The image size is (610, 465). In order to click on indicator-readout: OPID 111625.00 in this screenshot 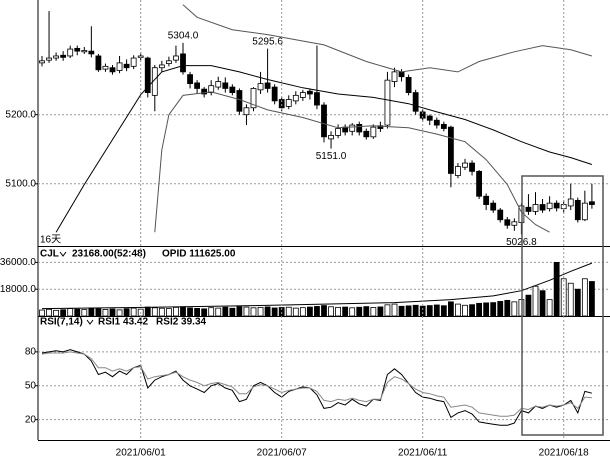, I will do `click(199, 254)`.